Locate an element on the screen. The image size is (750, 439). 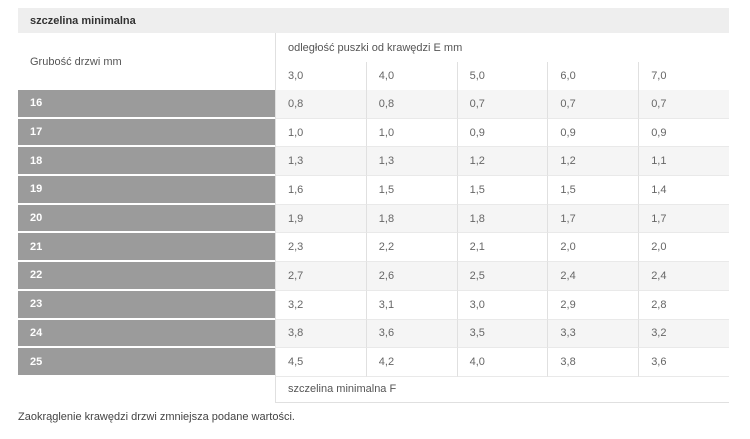
row-group-header: Grubość drzwi mm is located at coordinates (76, 61).